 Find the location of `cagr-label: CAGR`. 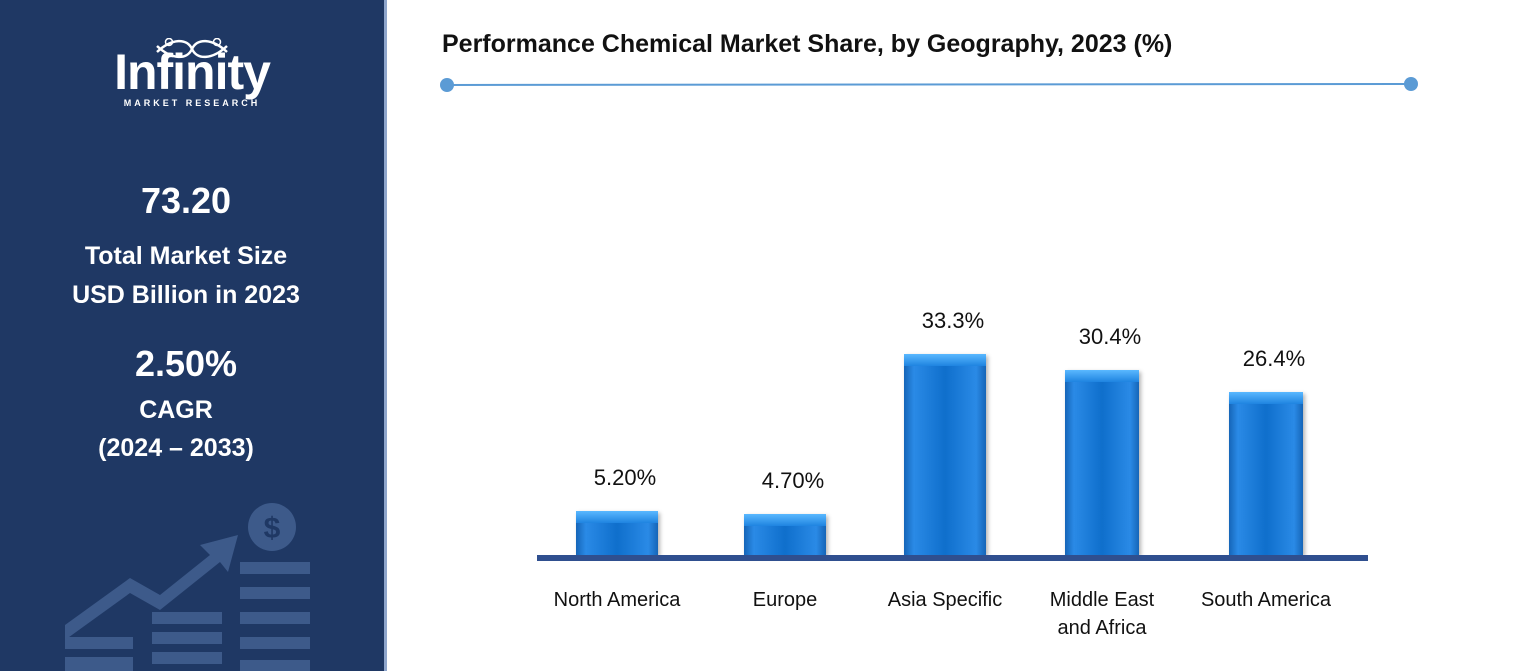

cagr-label: CAGR is located at coordinates (176, 410).